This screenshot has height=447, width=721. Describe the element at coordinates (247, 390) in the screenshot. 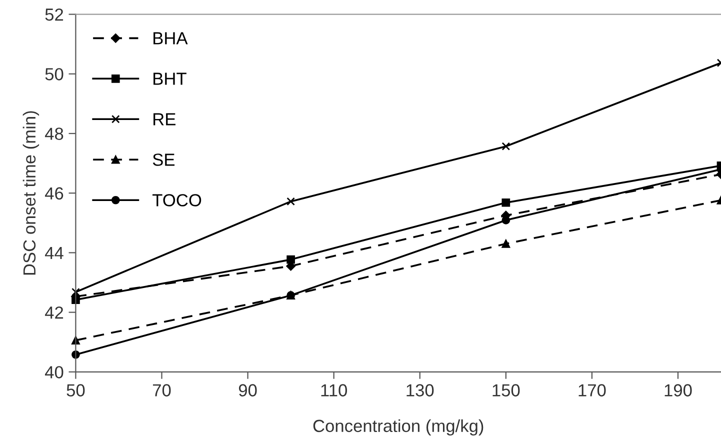

I see `x-tick-label: 90` at that location.